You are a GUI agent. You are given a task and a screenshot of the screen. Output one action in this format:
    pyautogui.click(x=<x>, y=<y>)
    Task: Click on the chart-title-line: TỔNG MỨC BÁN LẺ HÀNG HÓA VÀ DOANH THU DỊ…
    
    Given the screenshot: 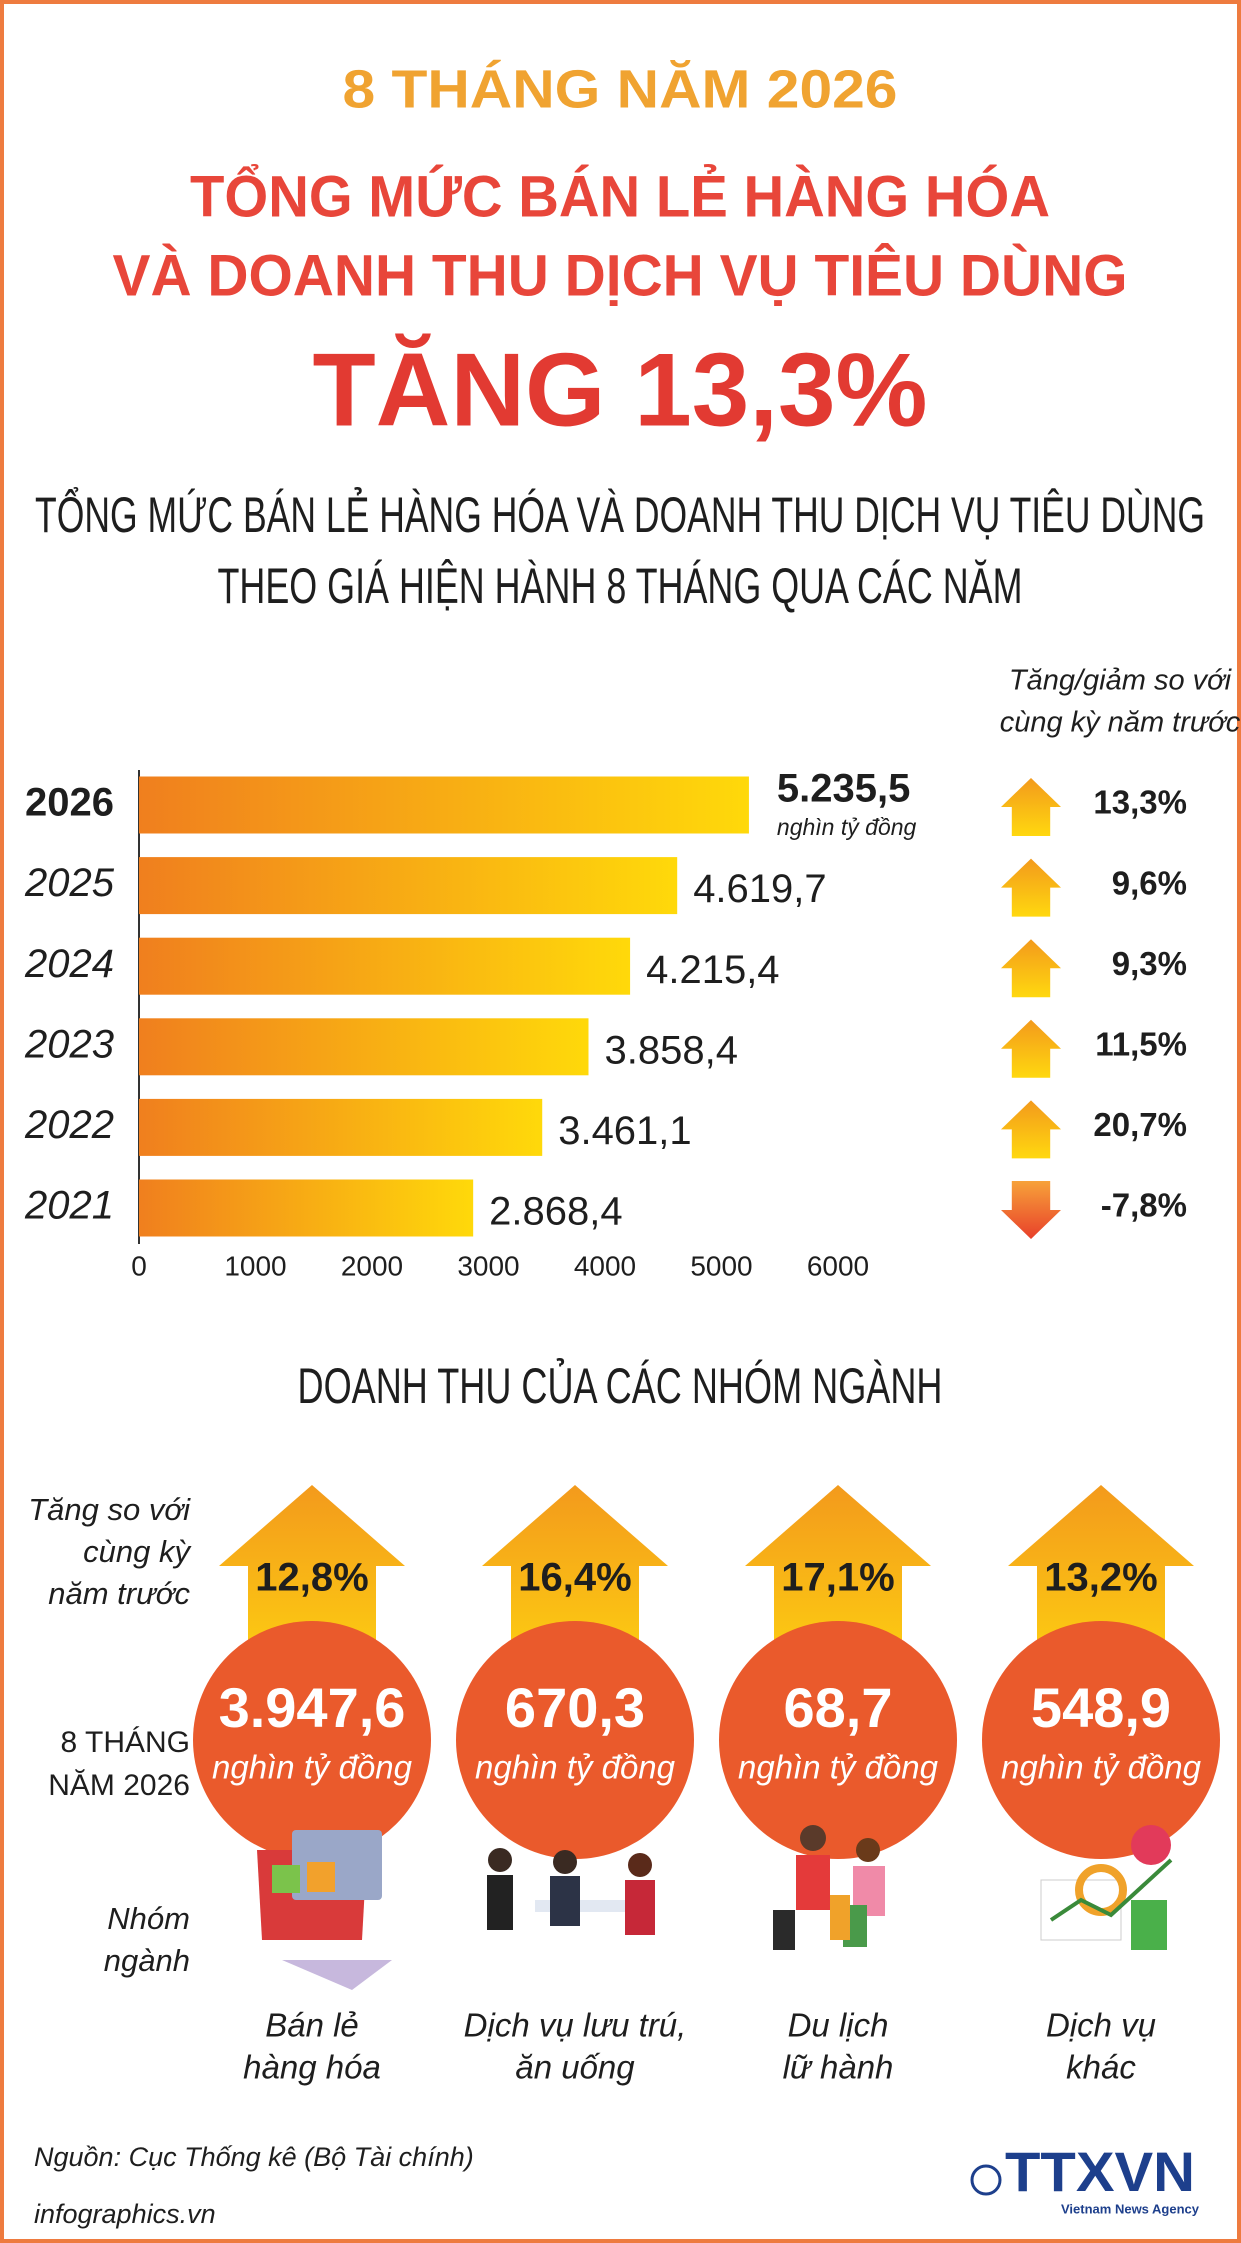 What is the action you would take?
    pyautogui.click(x=620, y=514)
    